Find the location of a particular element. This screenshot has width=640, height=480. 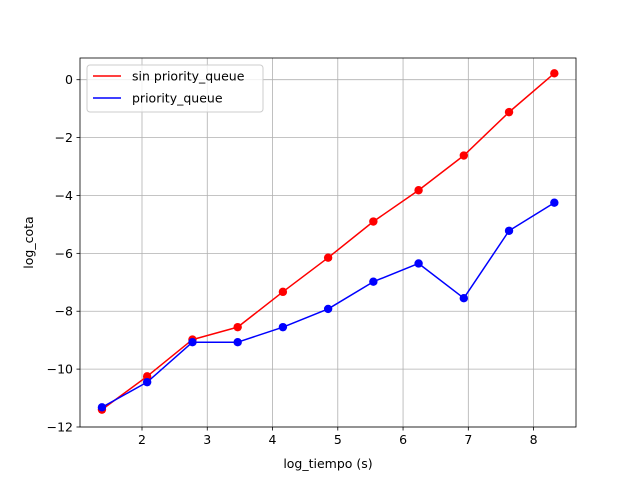

x-tick-label: 2 is located at coordinates (142, 439).